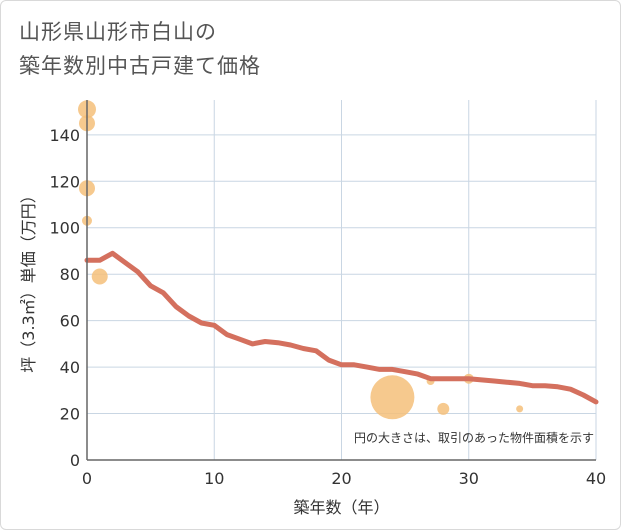  I want to click on y-tick-label: 120, so click(64, 181).